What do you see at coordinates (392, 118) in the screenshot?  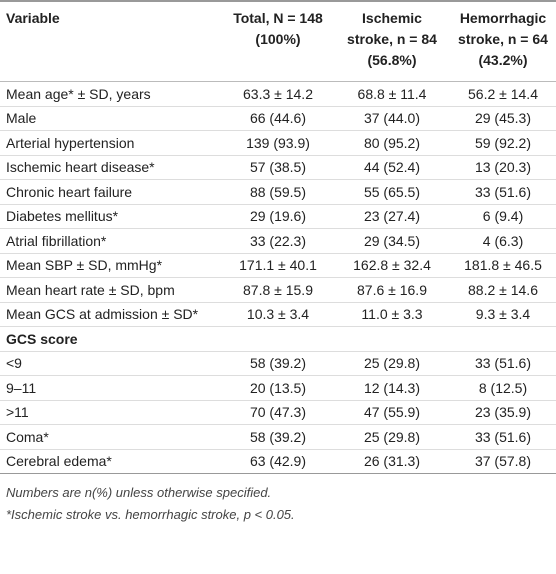 I see `cell: 37 (44.0)` at bounding box center [392, 118].